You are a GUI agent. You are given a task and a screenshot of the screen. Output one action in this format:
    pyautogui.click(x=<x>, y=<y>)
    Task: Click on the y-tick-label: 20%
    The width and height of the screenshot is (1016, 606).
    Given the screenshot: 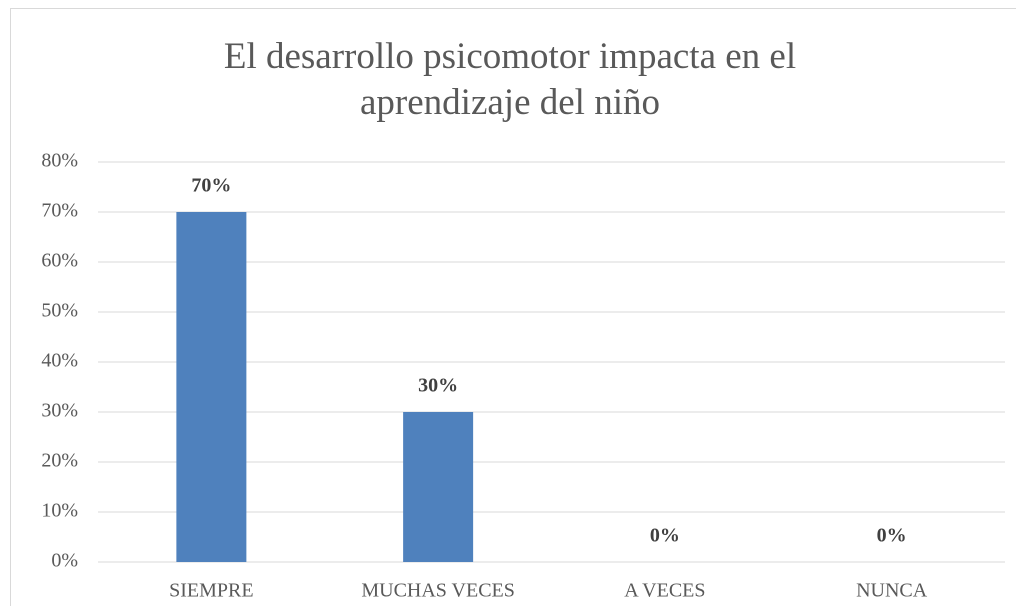 What is the action you would take?
    pyautogui.click(x=59, y=461)
    